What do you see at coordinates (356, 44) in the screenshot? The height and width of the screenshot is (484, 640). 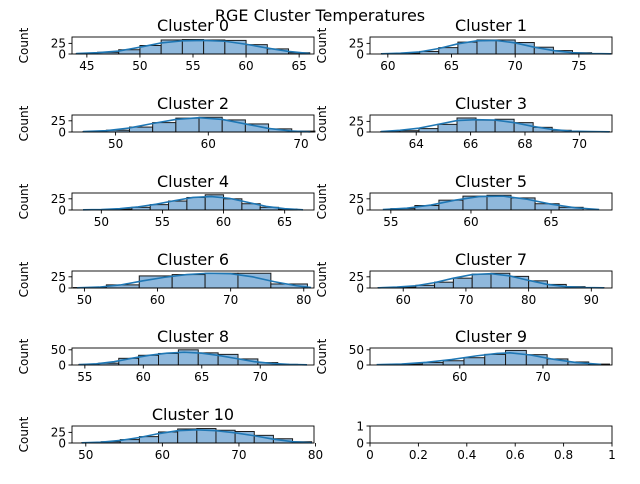 I see `panel-1-ytick-label-1: 25` at bounding box center [356, 44].